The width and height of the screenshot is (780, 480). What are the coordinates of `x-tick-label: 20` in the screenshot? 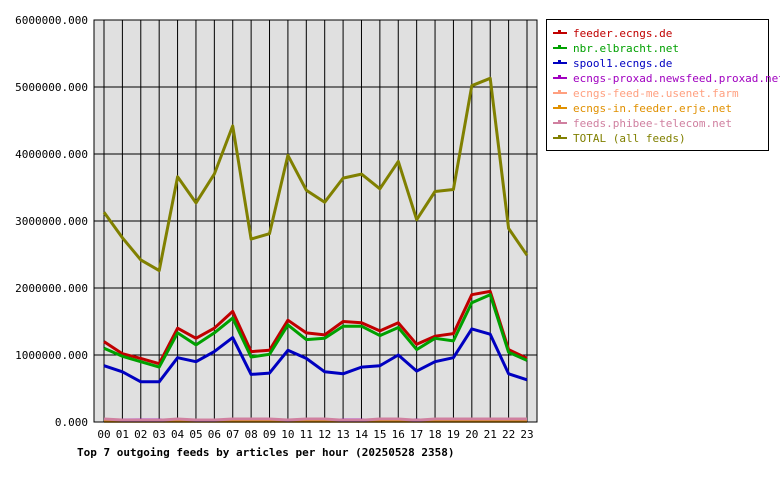 It's located at (471, 434).